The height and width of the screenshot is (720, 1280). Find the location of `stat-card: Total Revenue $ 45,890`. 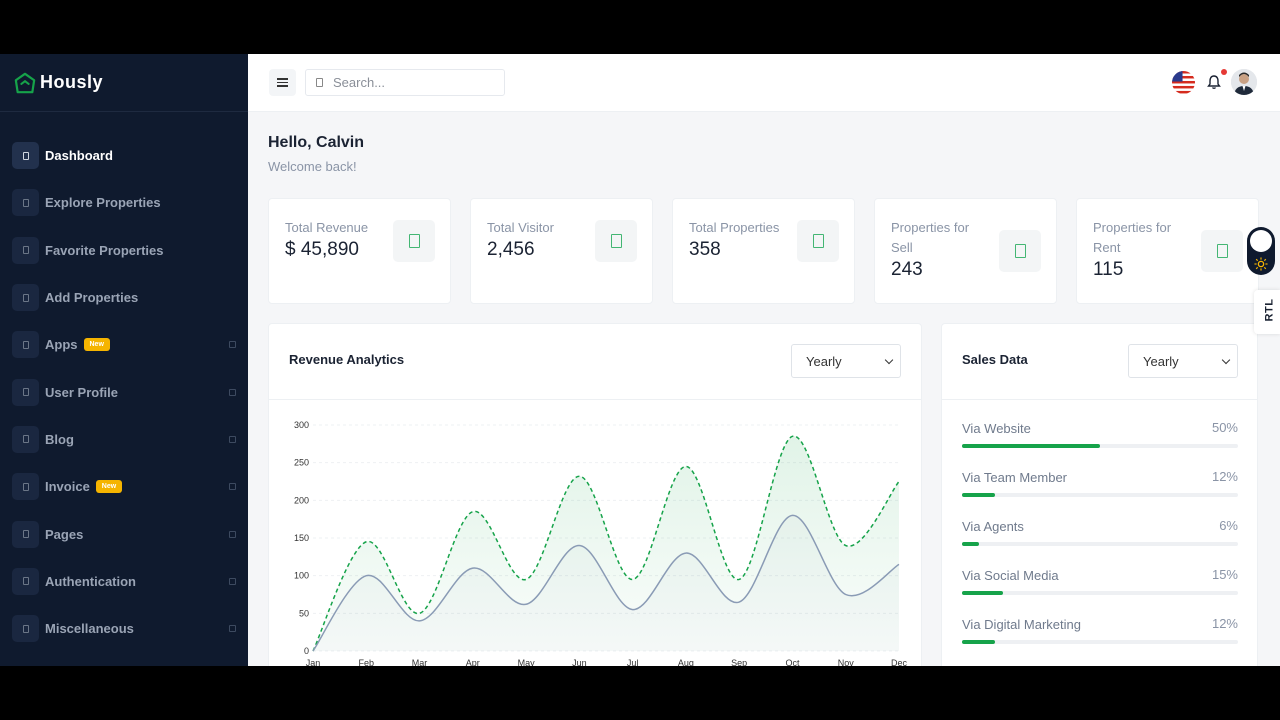

stat-card: Total Revenue $ 45,890 is located at coordinates (359, 251).